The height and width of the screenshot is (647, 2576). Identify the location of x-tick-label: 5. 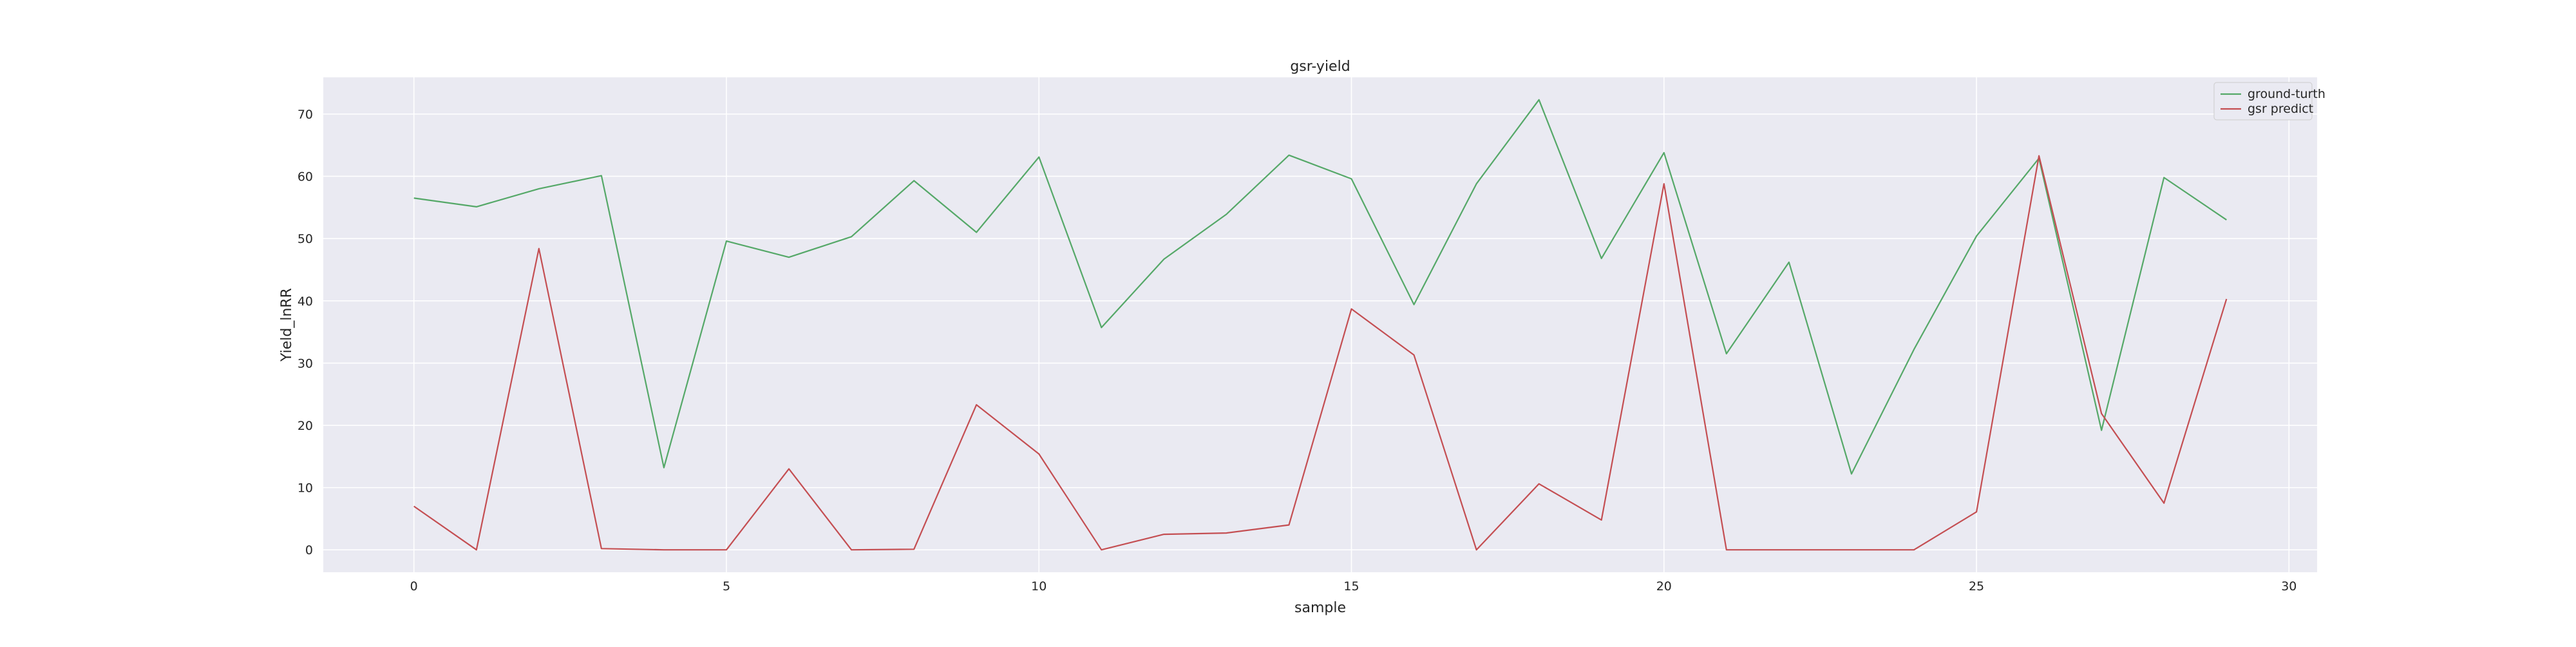
(726, 586).